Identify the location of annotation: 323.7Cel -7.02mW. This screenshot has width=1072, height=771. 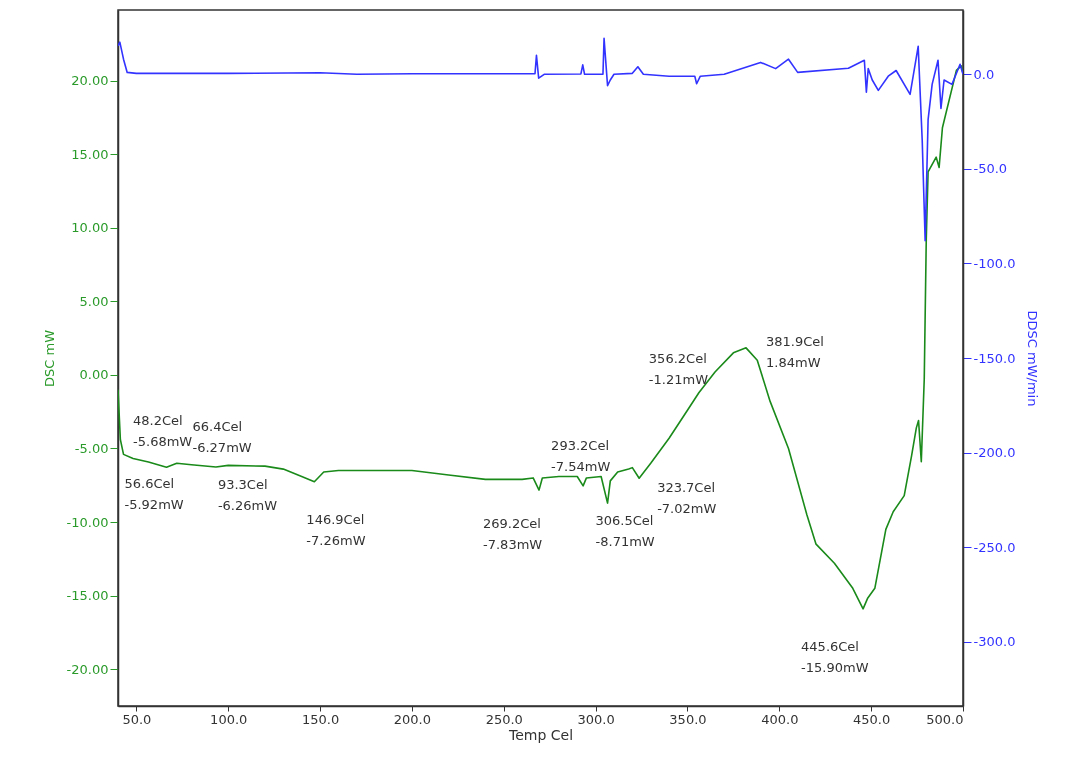
(687, 498).